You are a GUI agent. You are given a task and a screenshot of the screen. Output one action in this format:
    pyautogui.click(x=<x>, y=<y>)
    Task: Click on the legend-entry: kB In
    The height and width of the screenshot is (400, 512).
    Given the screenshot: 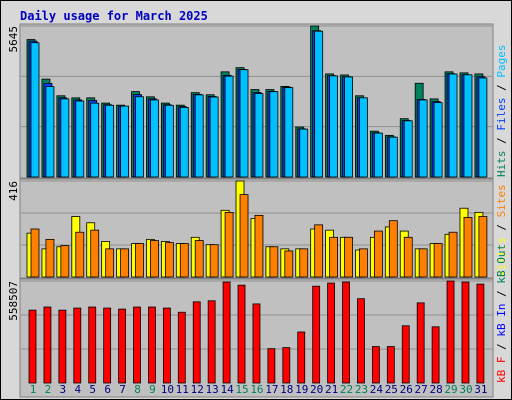 What is the action you would take?
    pyautogui.click(x=501, y=320)
    